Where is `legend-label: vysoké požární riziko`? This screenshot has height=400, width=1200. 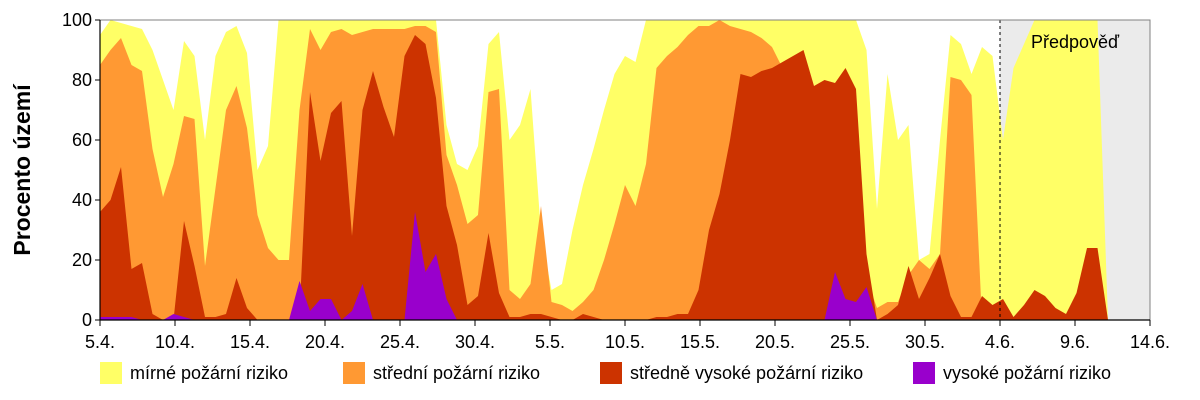 legend-label: vysoké požární riziko is located at coordinates (1027, 373).